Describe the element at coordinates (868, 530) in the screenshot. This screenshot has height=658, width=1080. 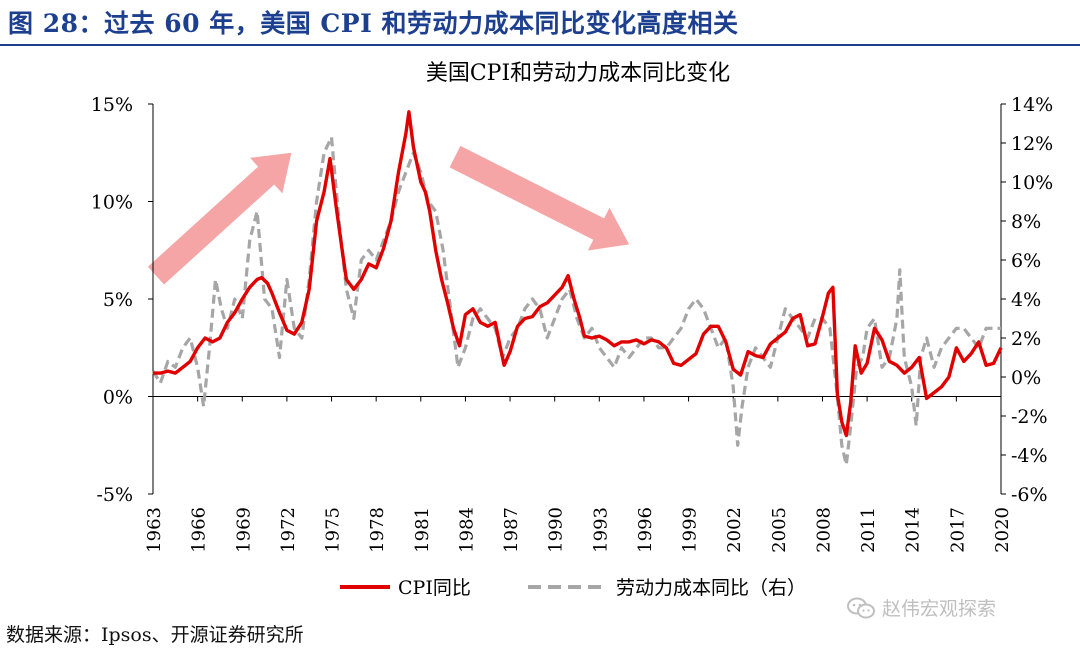
I see `x-tick-label: 2011` at that location.